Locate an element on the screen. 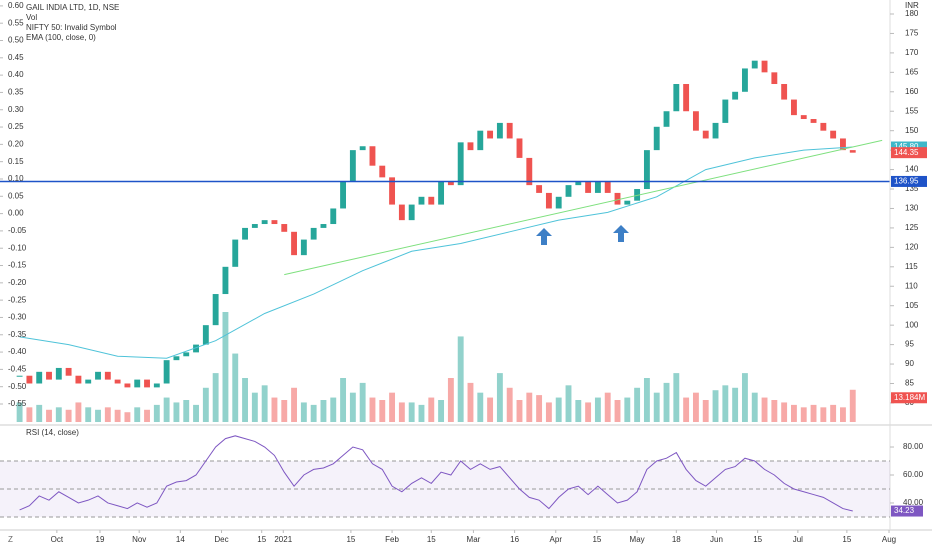 The image size is (932, 550). price-tick-label: 95 is located at coordinates (909, 344).